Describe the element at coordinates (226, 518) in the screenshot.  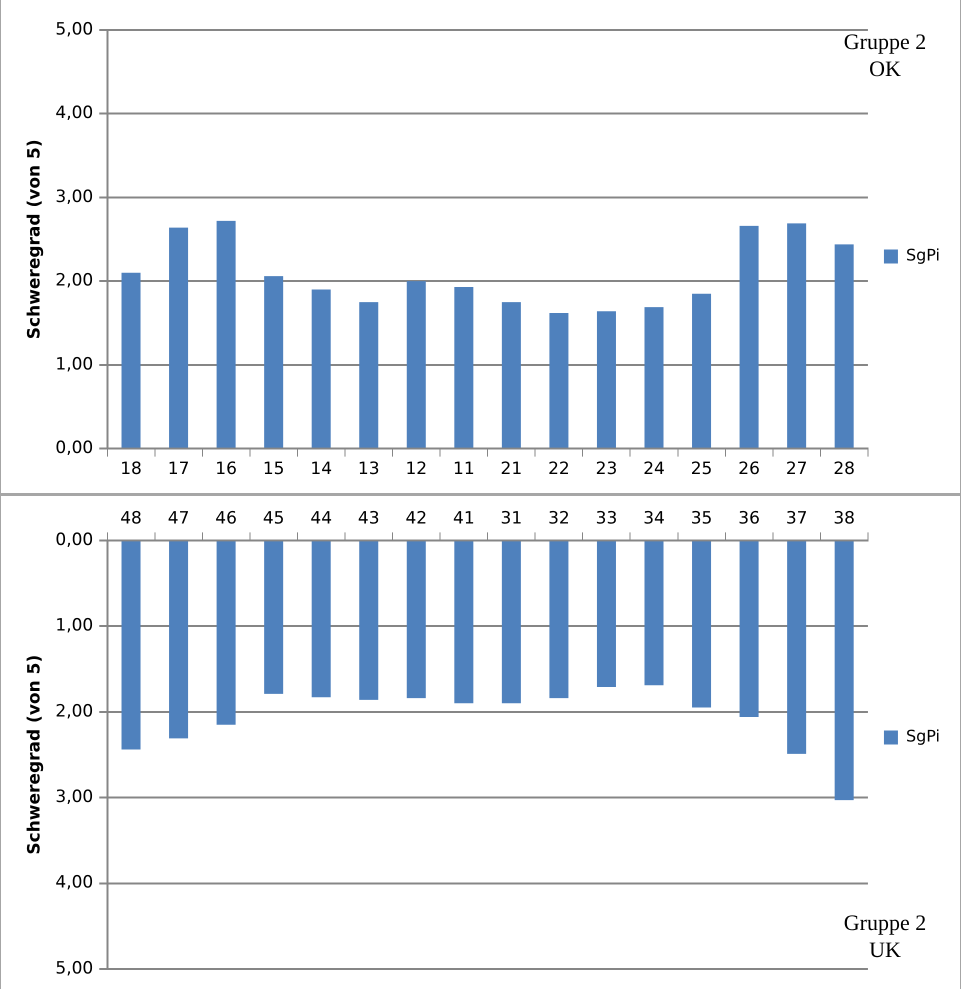
I see `x-tick-label: 46` at that location.